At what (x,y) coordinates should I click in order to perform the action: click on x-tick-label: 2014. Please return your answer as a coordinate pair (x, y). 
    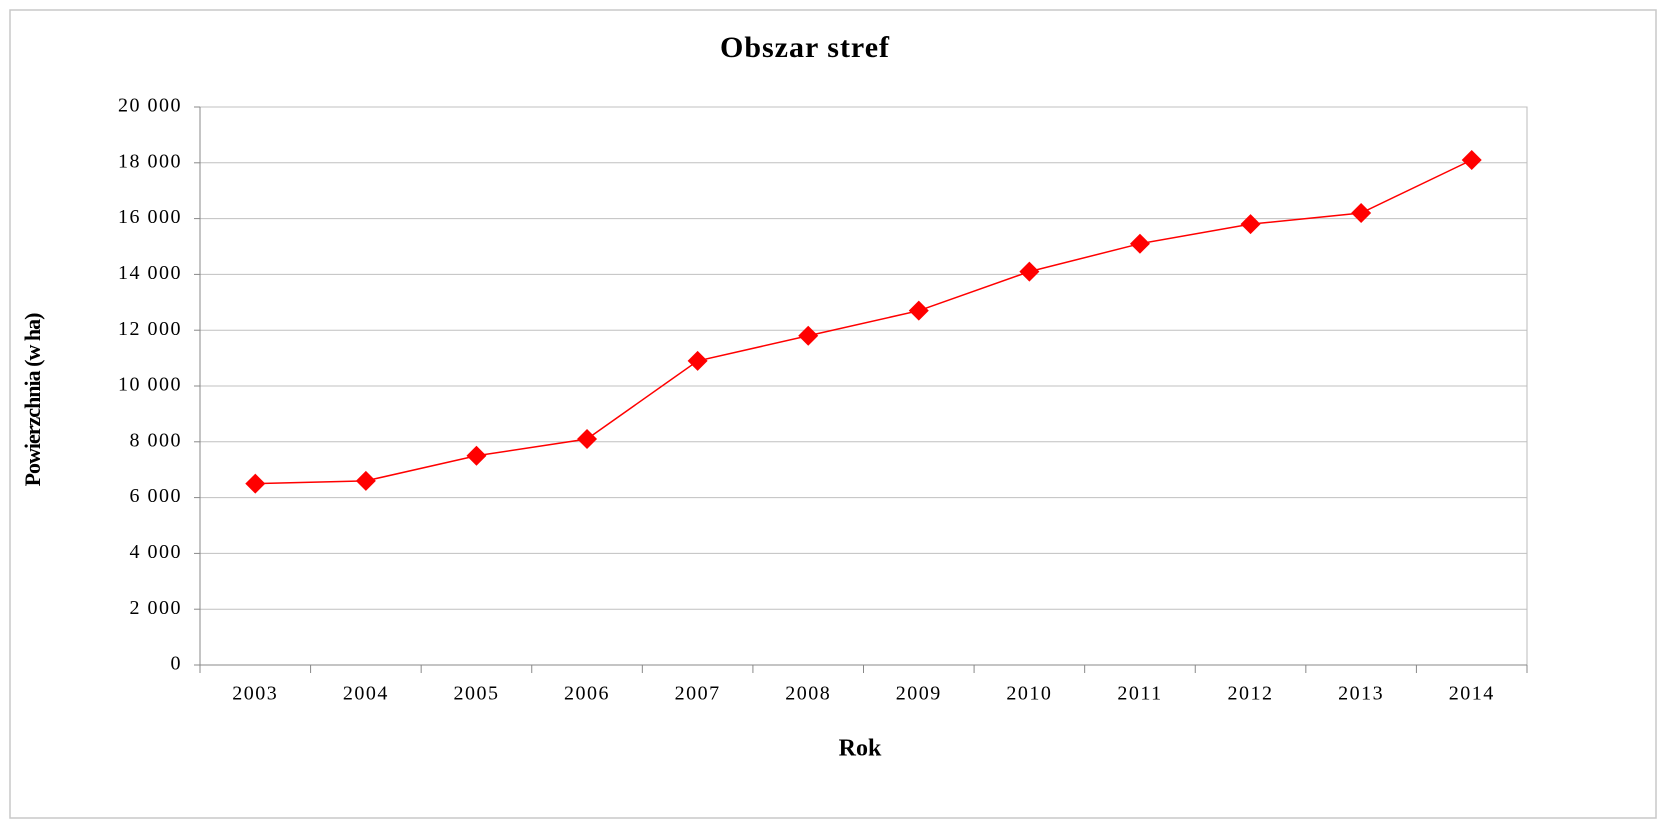
    Looking at the image, I should click on (1472, 694).